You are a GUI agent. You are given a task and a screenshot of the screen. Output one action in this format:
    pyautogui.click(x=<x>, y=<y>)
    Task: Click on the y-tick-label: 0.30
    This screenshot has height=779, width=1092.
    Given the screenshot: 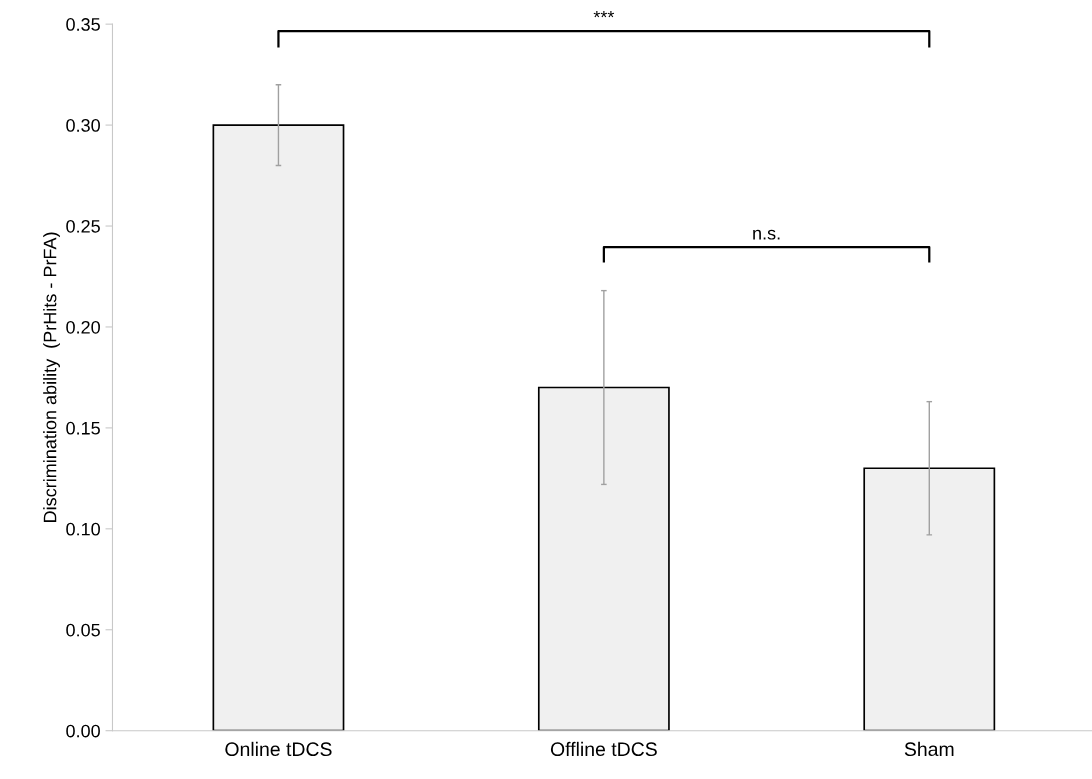 What is the action you would take?
    pyautogui.click(x=83, y=125)
    